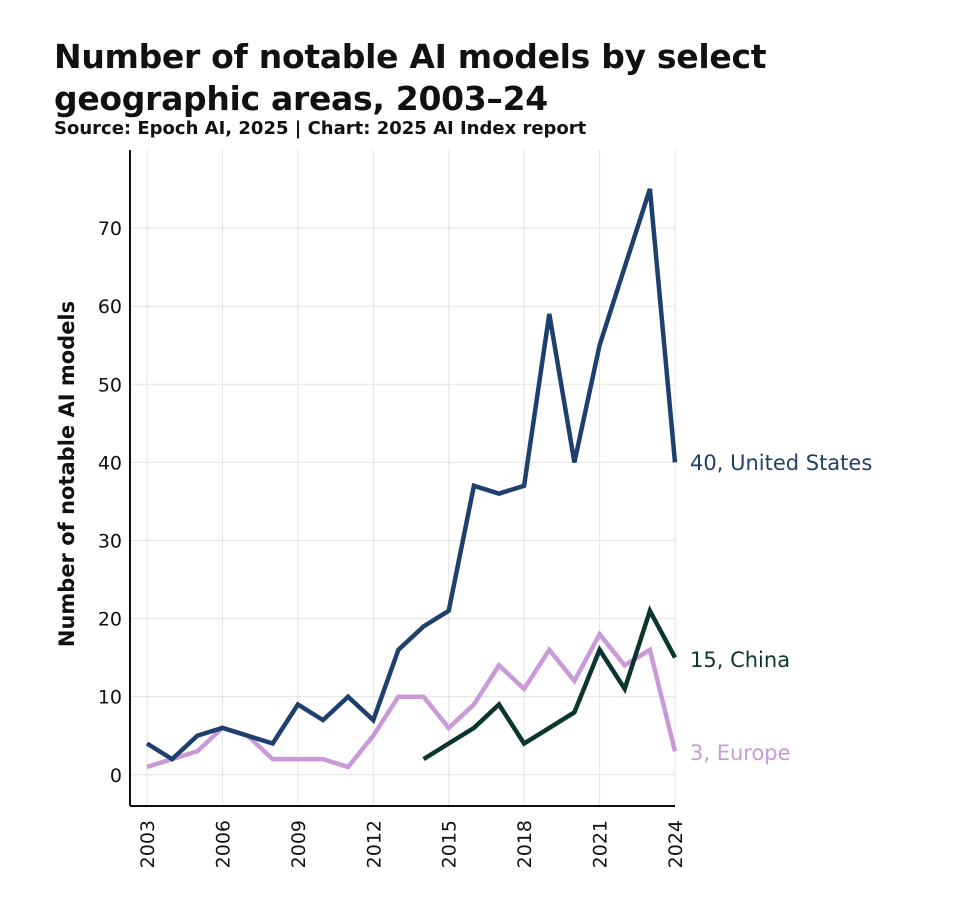 The width and height of the screenshot is (980, 916). I want to click on y-tick-label: 0, so click(116, 776).